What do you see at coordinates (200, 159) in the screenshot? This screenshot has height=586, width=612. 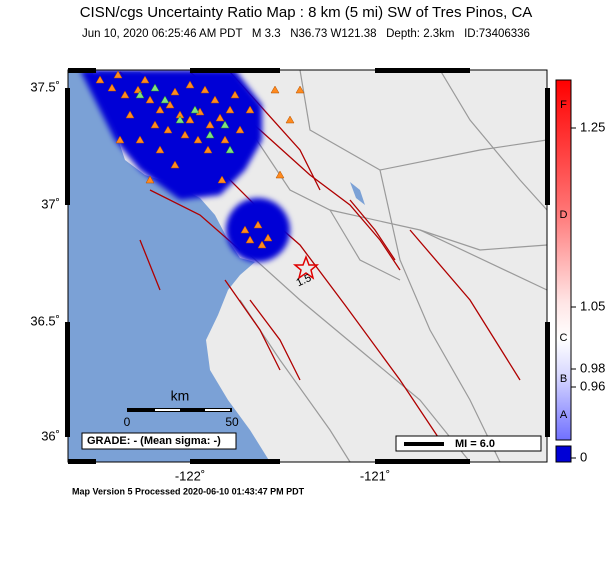 I see `stations` at bounding box center [200, 159].